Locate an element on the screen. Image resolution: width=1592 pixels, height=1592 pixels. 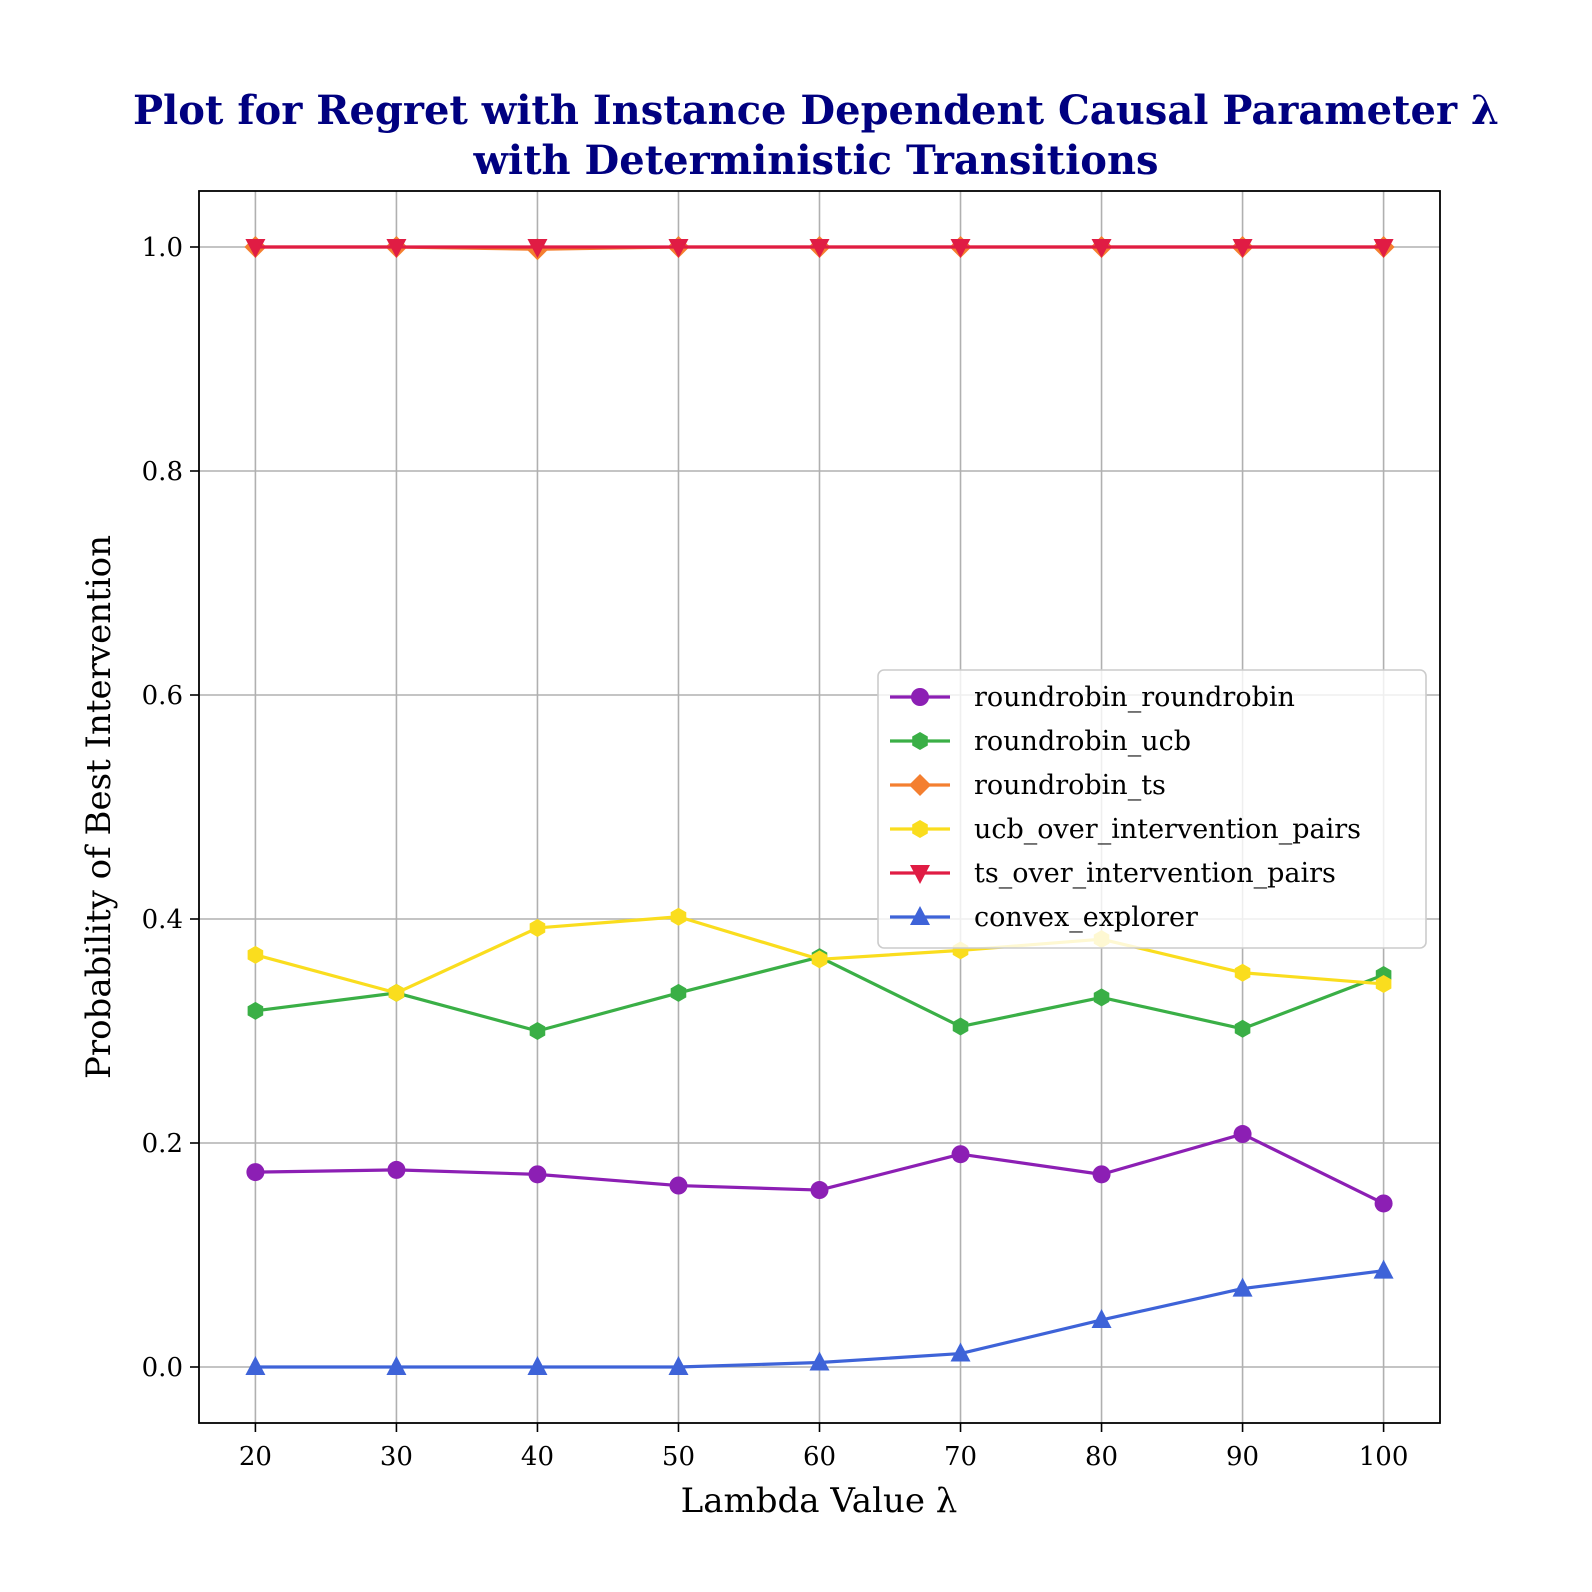
series-convex_explorer is located at coordinates (819, 1317).